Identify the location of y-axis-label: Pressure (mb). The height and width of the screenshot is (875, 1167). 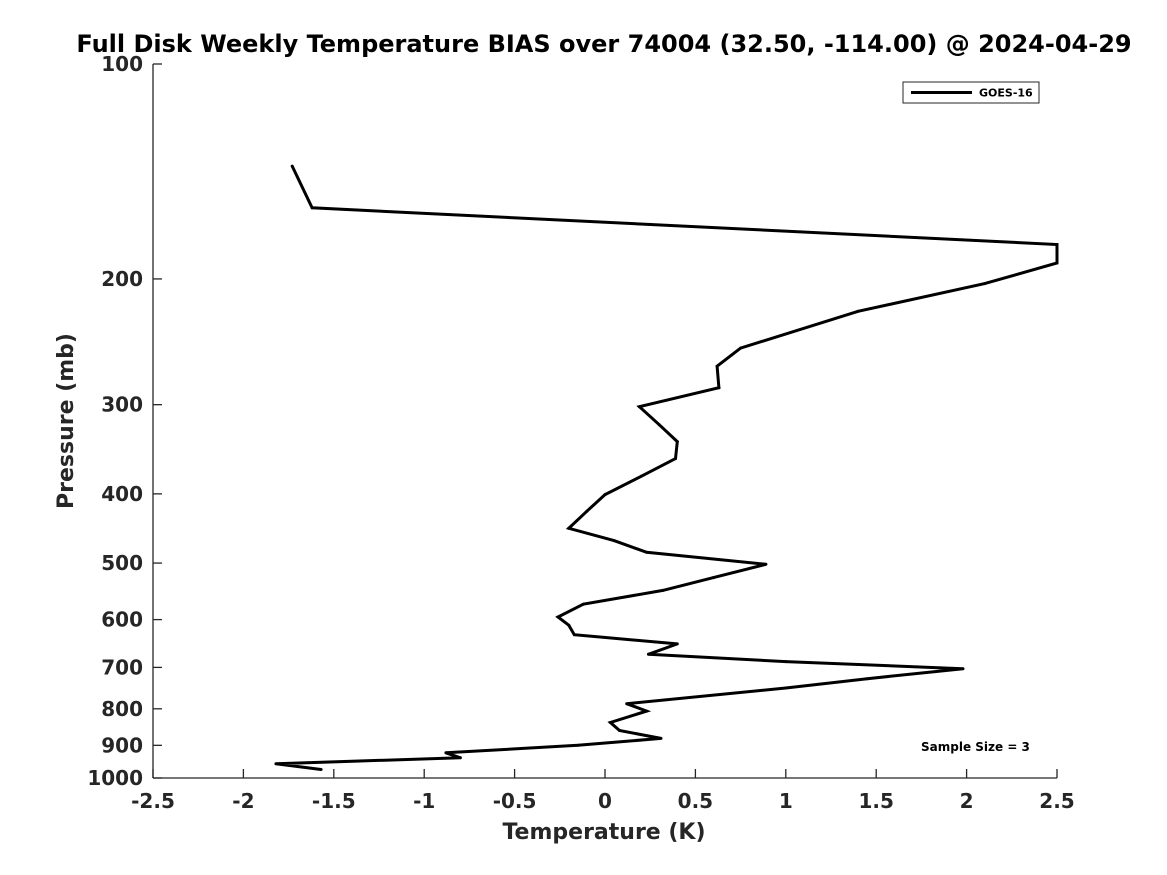
(66, 421).